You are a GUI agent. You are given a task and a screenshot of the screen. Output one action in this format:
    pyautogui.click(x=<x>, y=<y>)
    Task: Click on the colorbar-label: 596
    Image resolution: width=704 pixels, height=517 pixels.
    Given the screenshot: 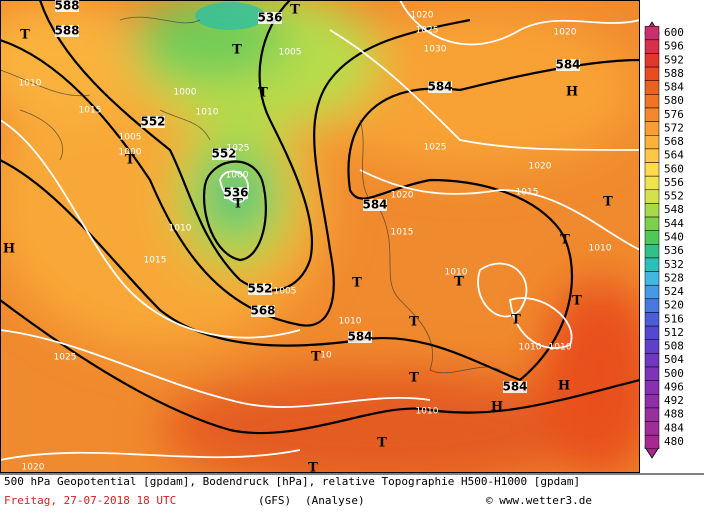 What is the action you would take?
    pyautogui.click(x=674, y=46)
    